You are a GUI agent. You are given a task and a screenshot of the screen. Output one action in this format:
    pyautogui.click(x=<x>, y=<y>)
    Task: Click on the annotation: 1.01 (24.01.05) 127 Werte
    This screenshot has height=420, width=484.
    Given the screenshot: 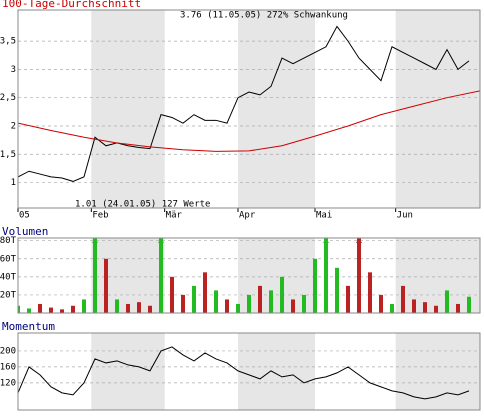 What is the action you would take?
    pyautogui.click(x=142, y=205)
    